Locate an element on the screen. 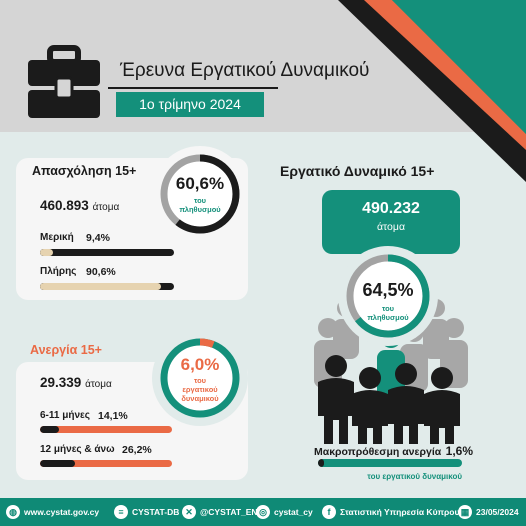  short-term-label: 6-11 μήνες is located at coordinates (65, 415).